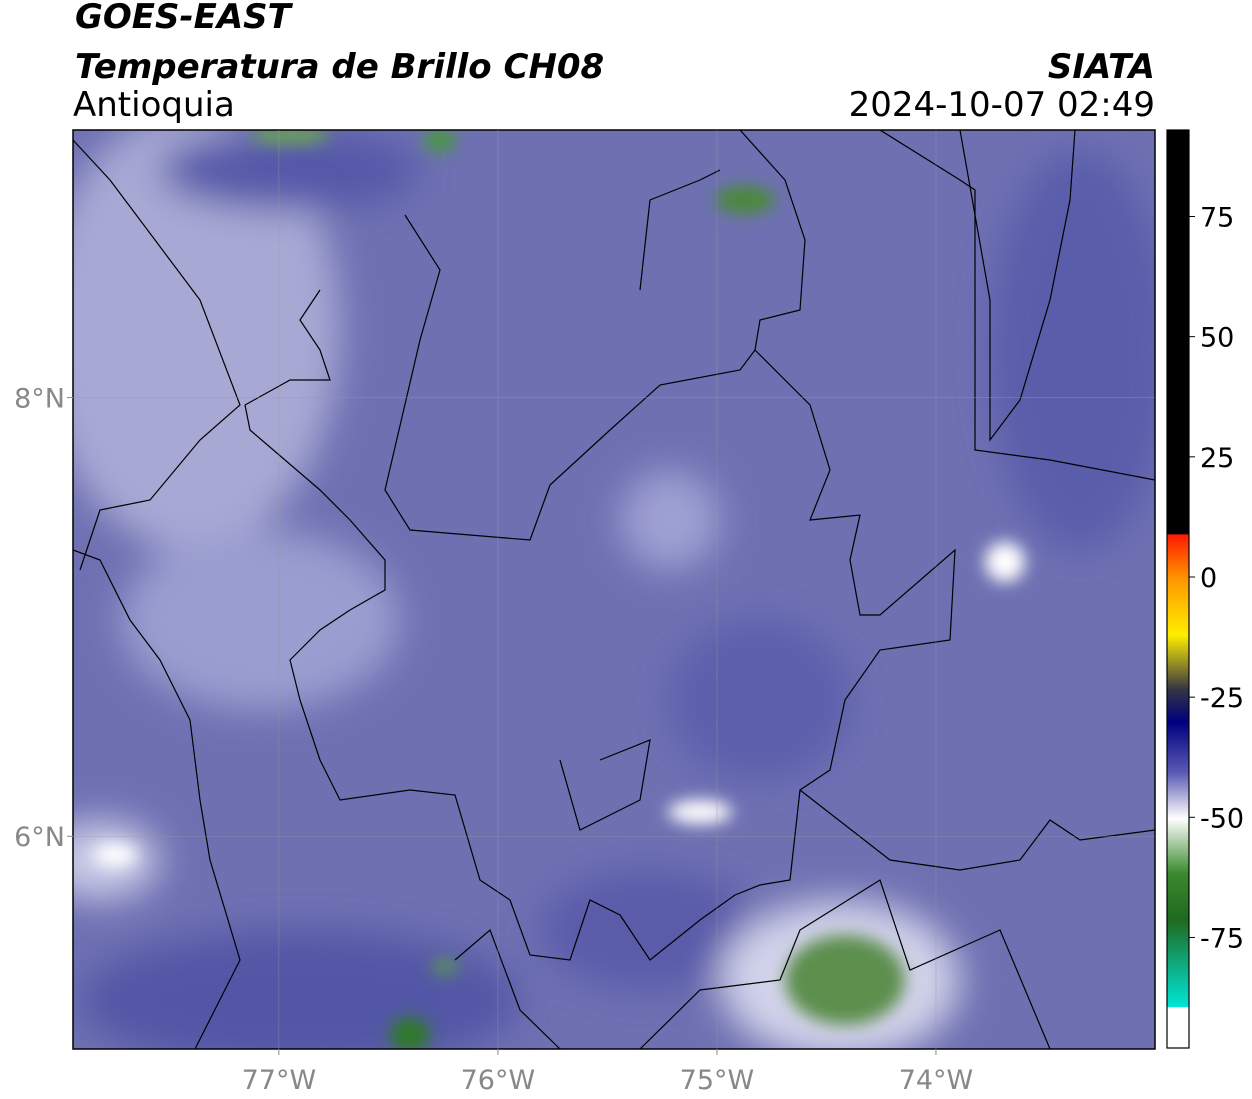 The image size is (1252, 1099). I want to click on title: GOES-EAST, so click(184, 18).